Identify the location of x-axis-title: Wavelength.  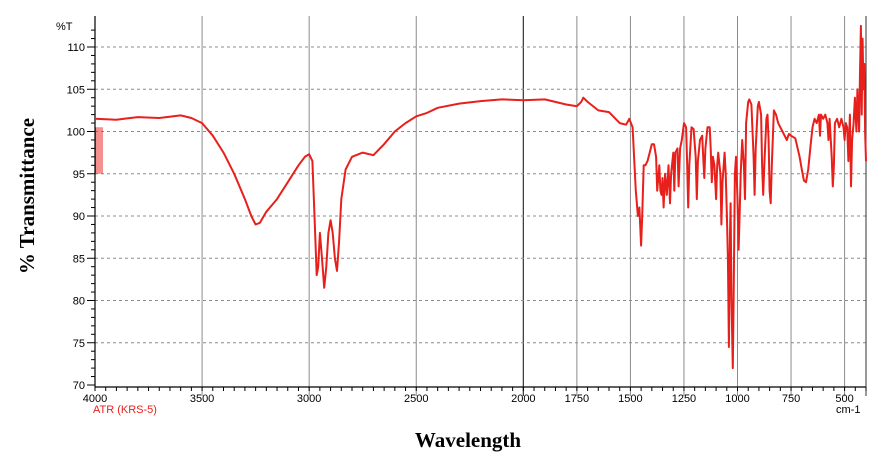
(468, 440).